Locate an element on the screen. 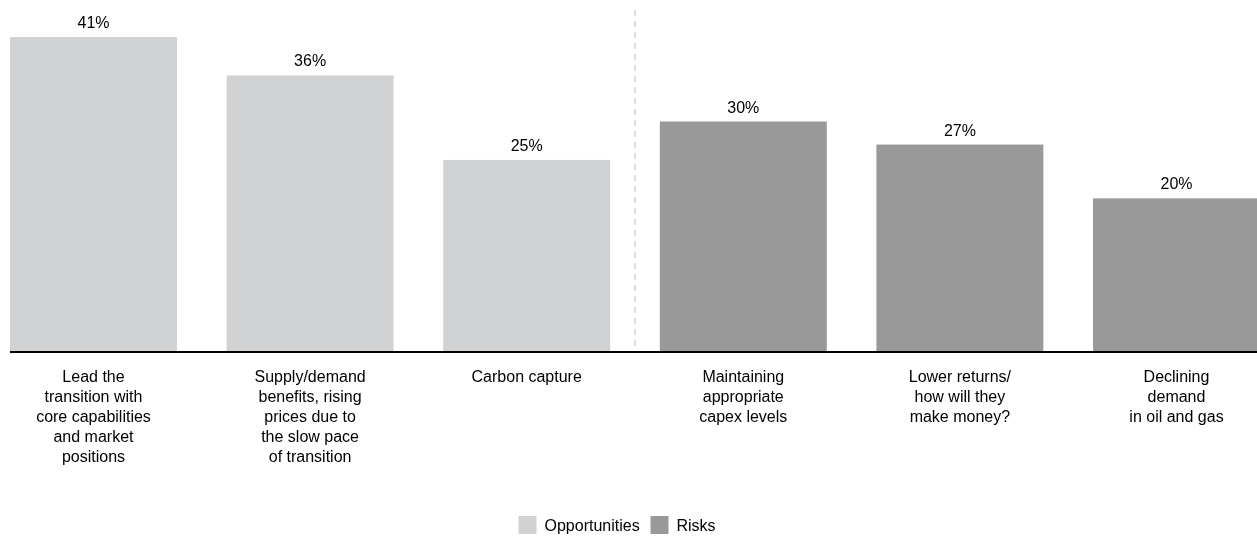  x-tick-label: Maintaining appropriate capex levels is located at coordinates (743, 396).